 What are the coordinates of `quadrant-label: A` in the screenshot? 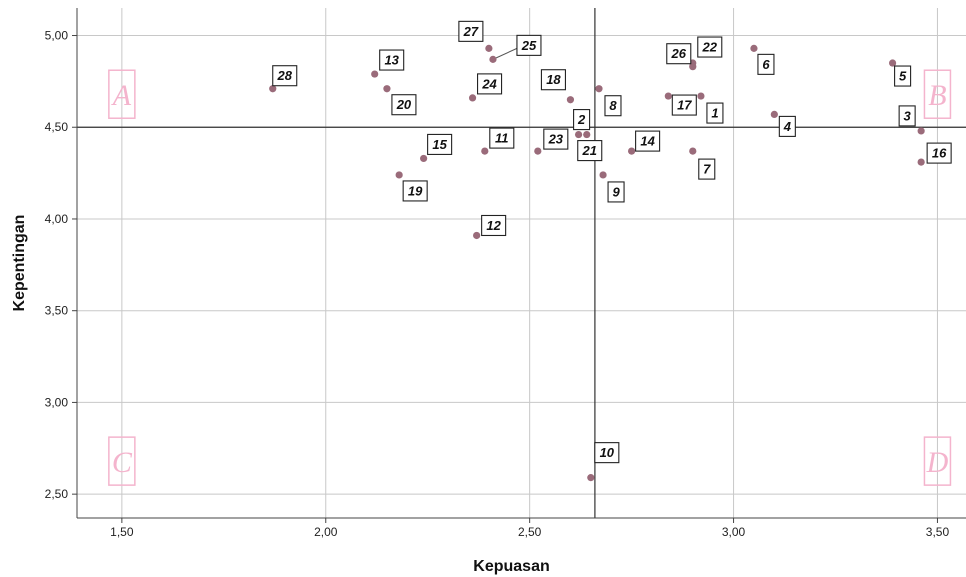 It's located at (121, 95).